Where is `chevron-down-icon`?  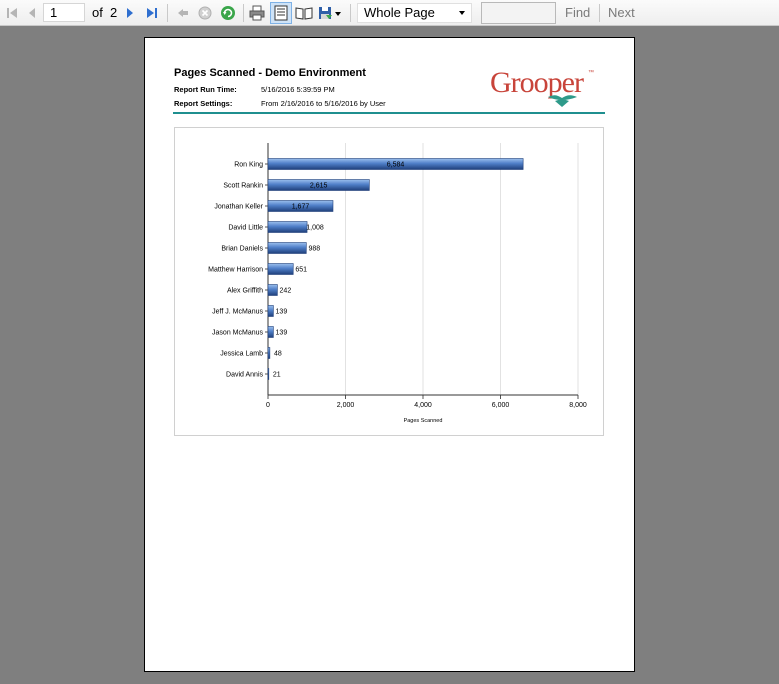 chevron-down-icon is located at coordinates (462, 13).